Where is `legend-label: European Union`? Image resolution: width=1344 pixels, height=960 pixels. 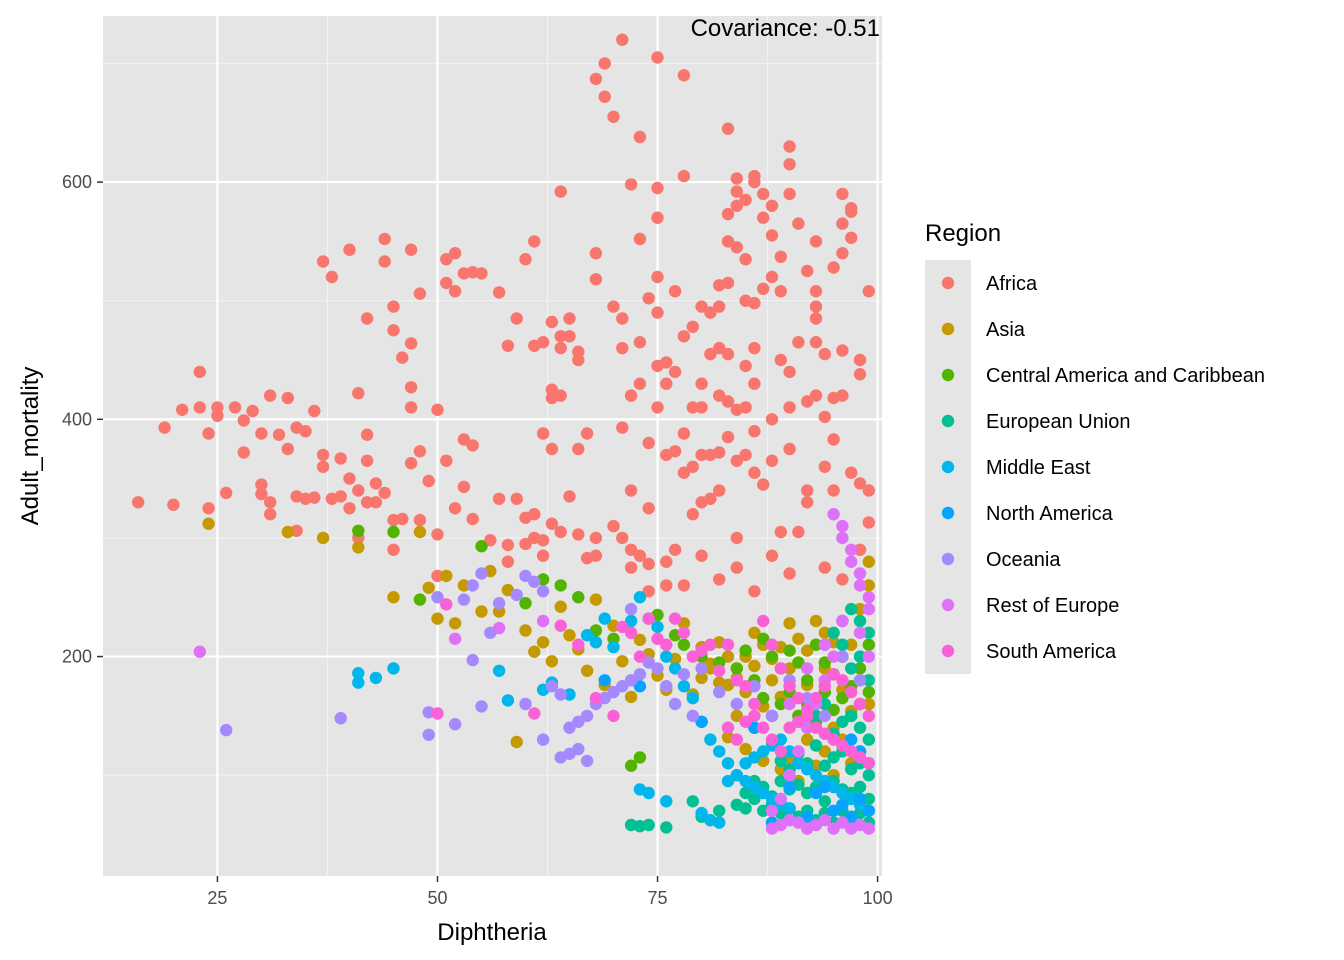
legend-label: European Union is located at coordinates (1058, 422).